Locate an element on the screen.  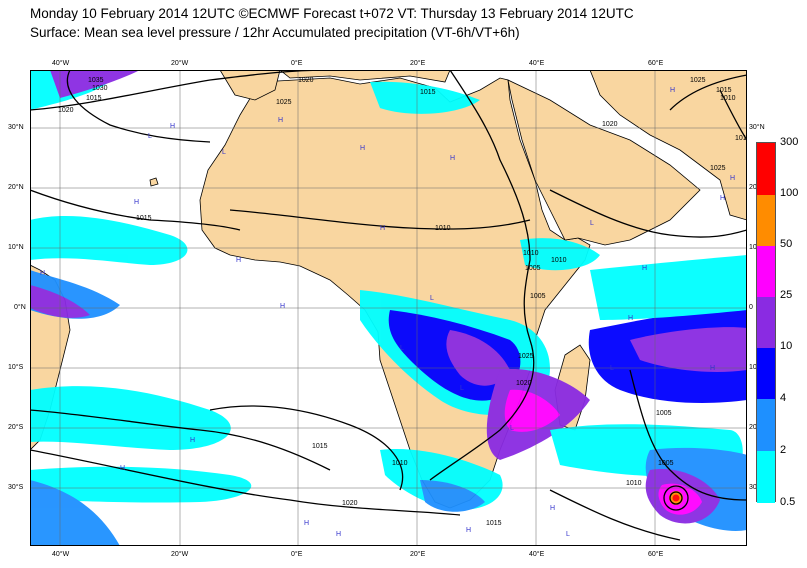
lon-label-bottom: 20°E is located at coordinates (418, 554).